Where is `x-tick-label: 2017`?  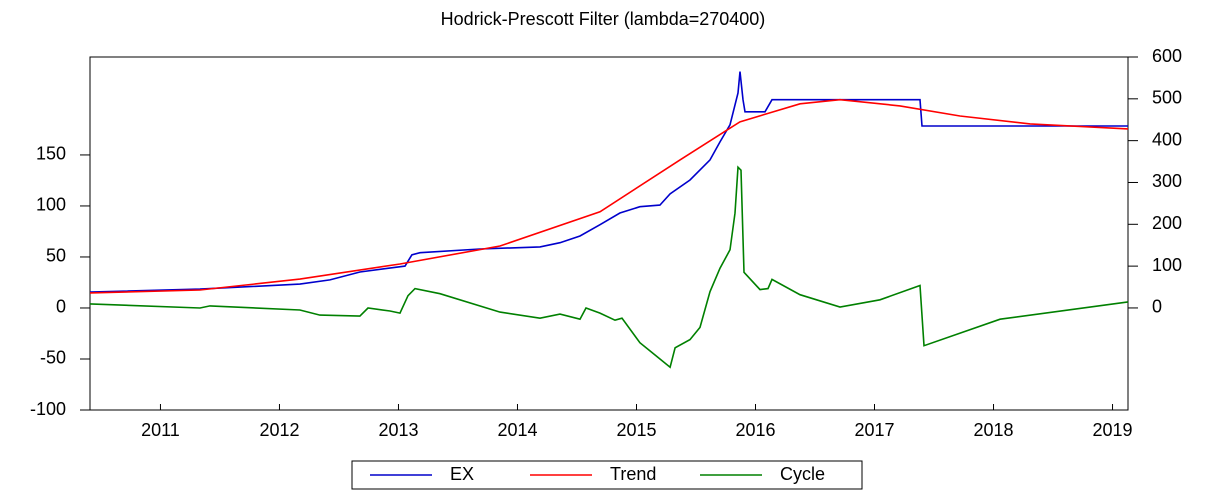
x-tick-label: 2017 is located at coordinates (874, 430).